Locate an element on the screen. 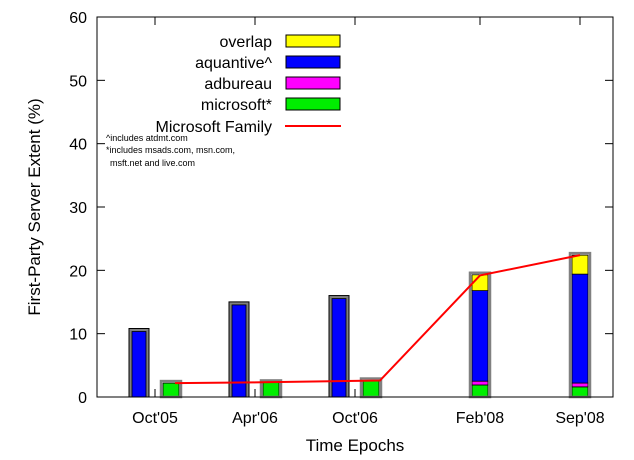 The width and height of the screenshot is (634, 460). legend-note: msft.net and live.com is located at coordinates (152, 163).